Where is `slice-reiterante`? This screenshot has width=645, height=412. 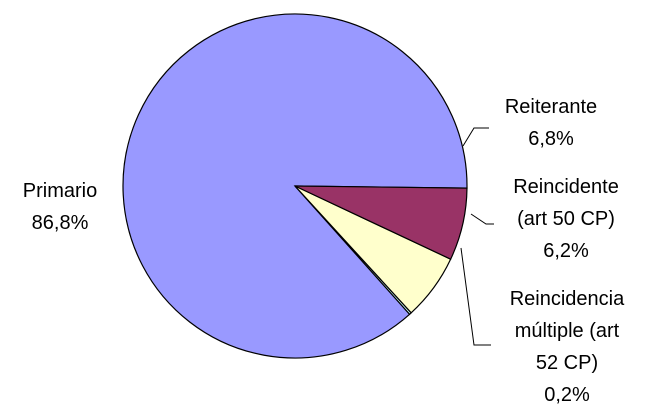
slice-reiterante is located at coordinates (381, 222).